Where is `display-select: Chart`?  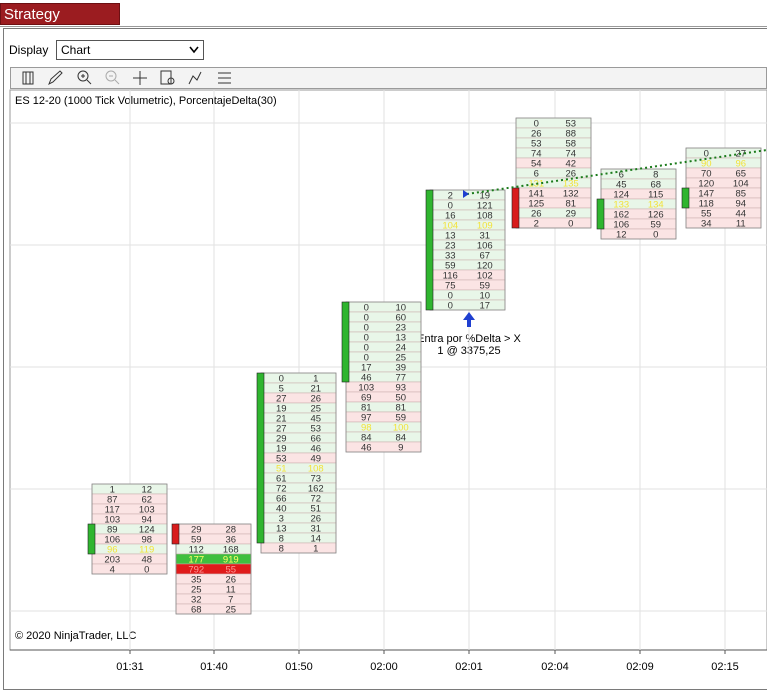 display-select: Chart is located at coordinates (130, 50).